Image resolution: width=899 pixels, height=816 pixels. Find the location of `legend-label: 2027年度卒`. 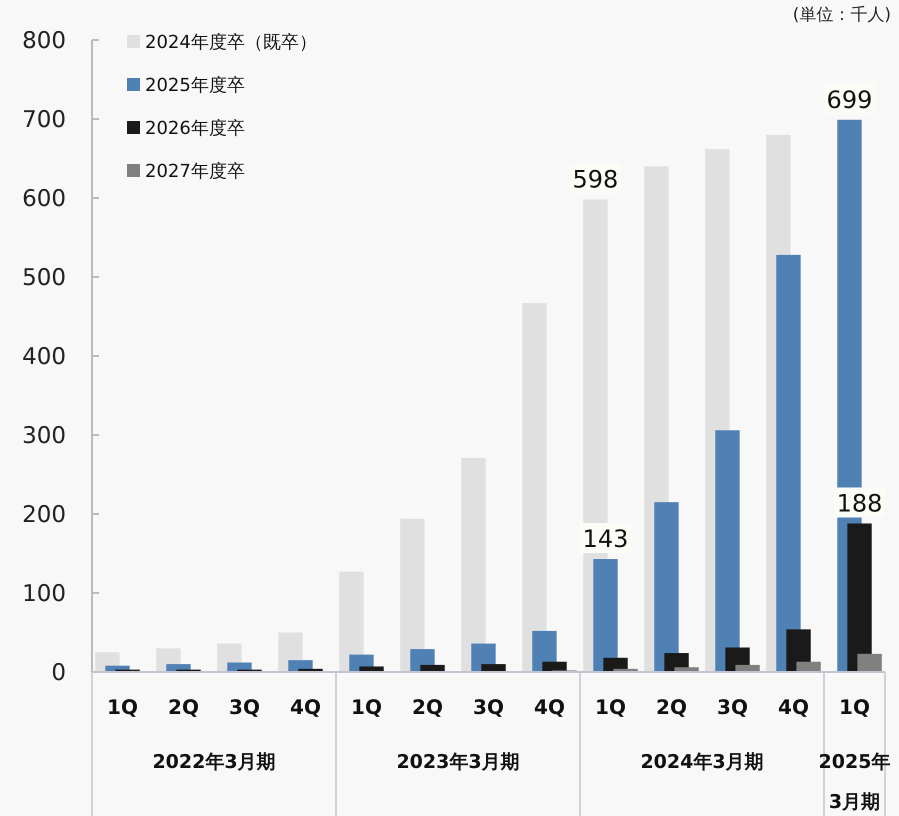

legend-label: 2027年度卒 is located at coordinates (195, 171).